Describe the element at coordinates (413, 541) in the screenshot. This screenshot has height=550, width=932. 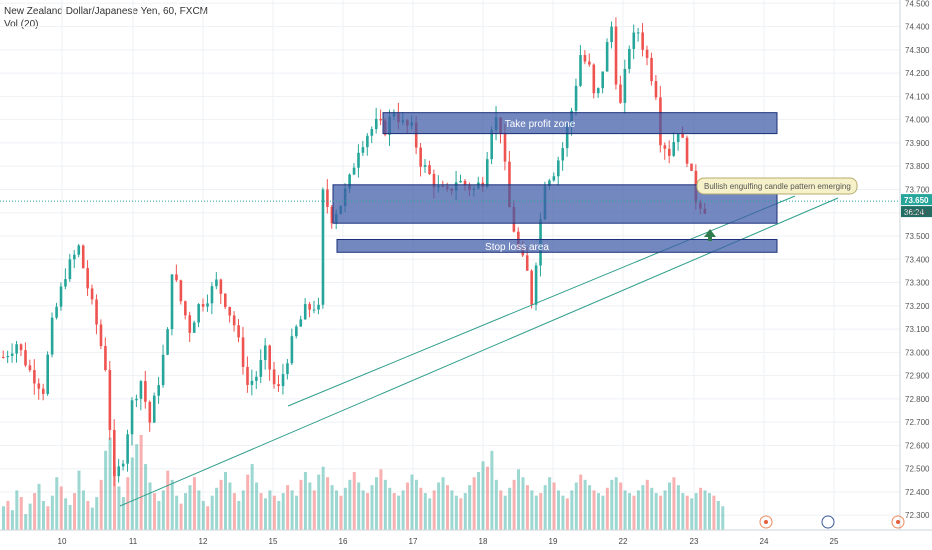
I see `x-tick-label: 17` at that location.